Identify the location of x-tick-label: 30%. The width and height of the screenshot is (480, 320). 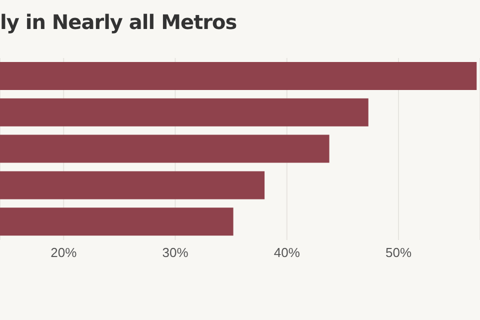
(175, 252).